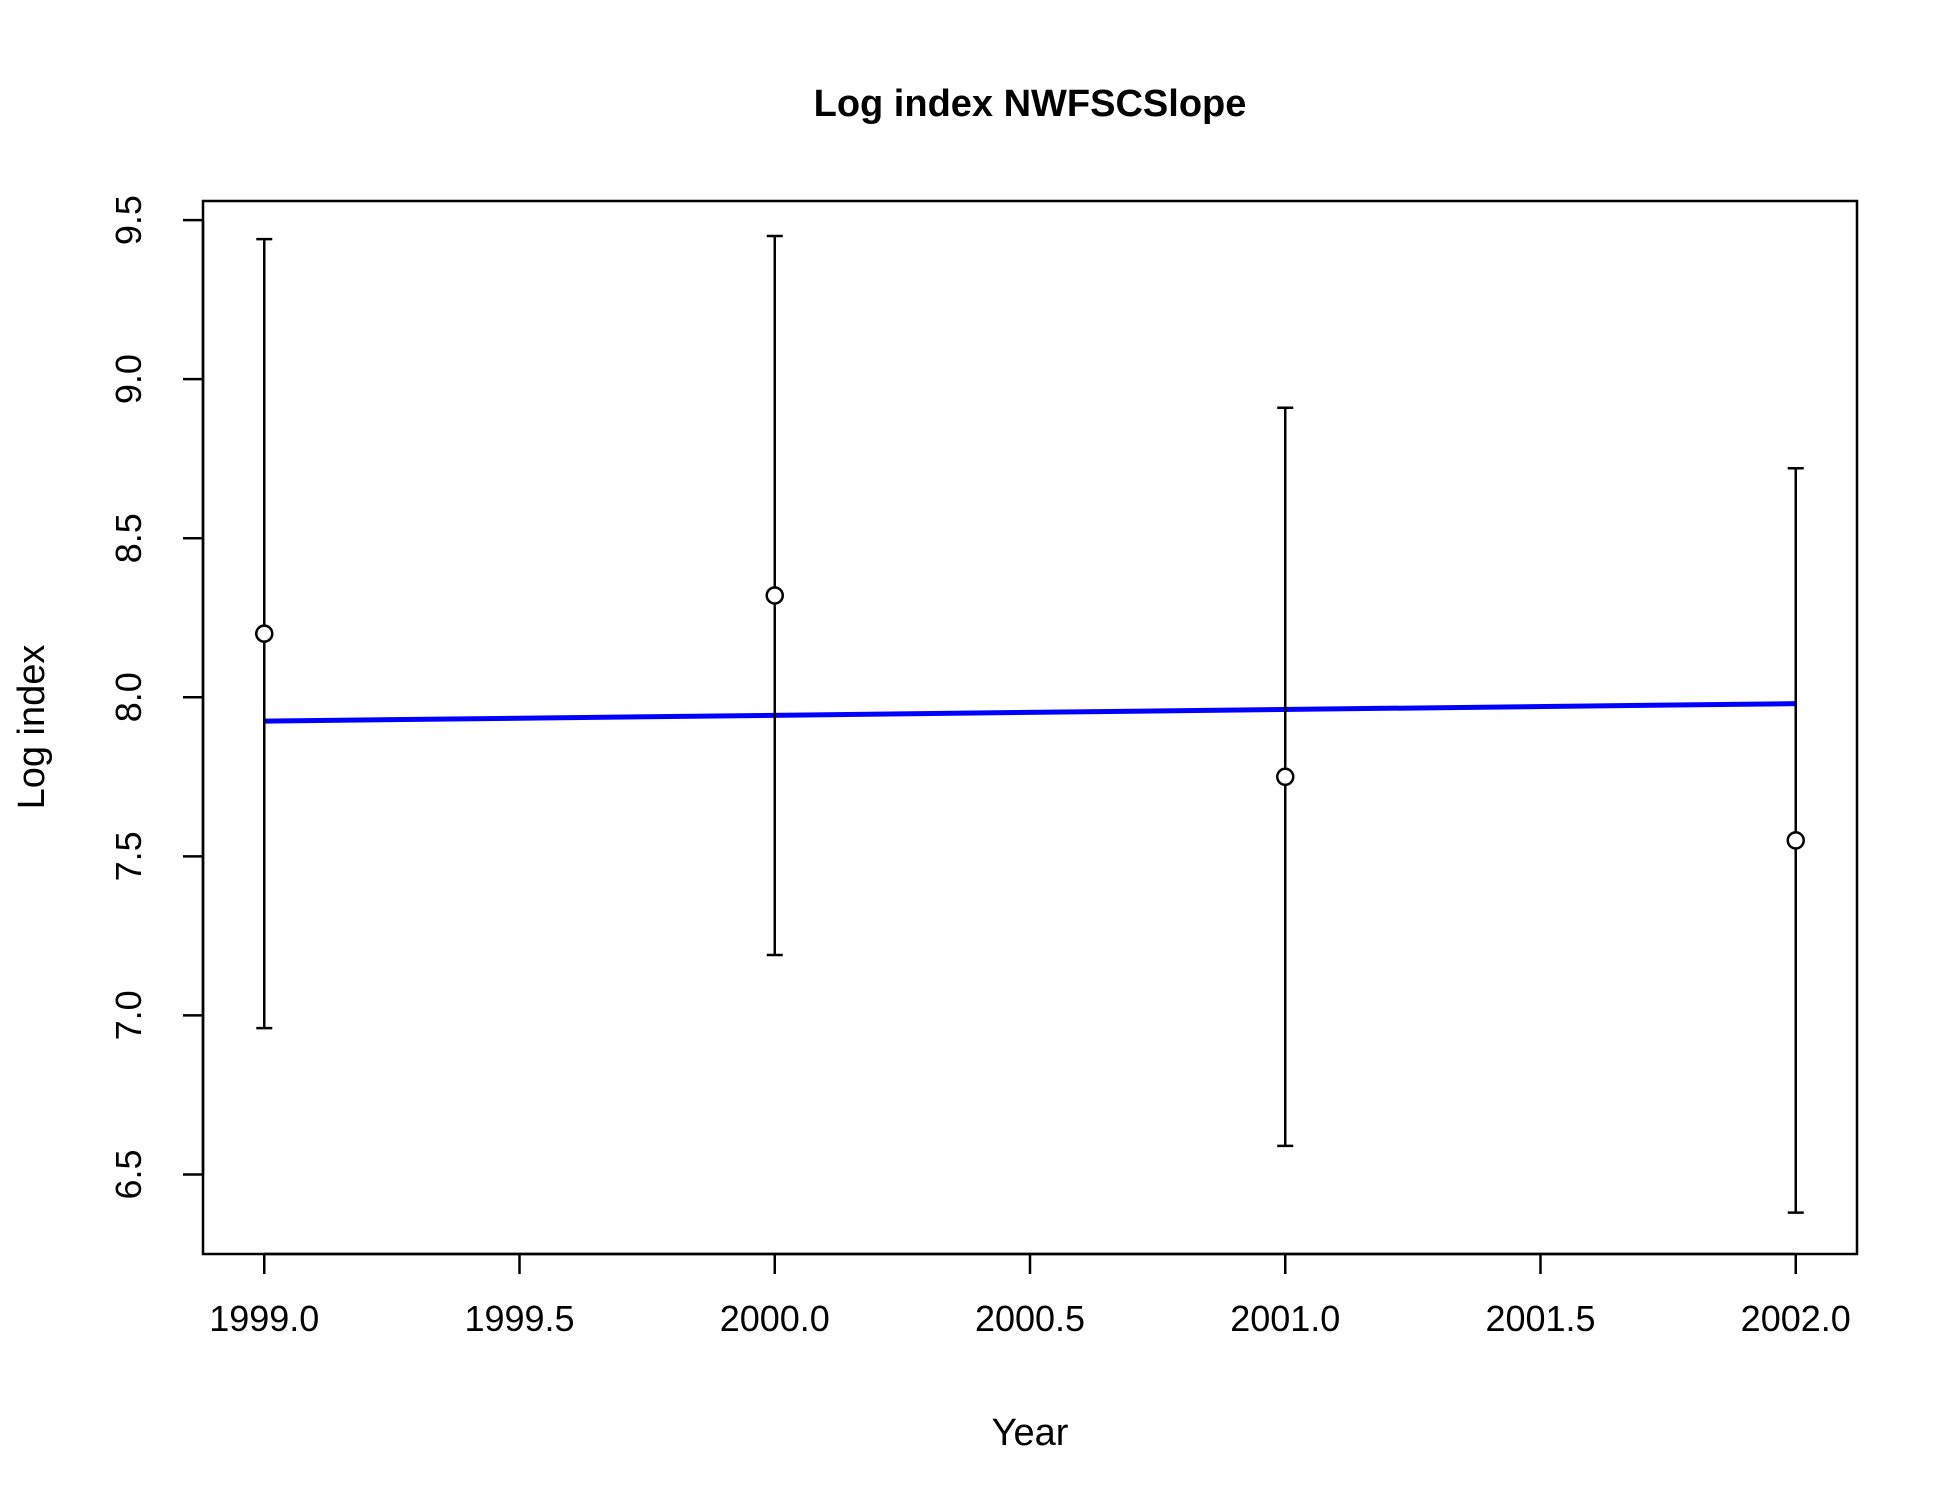 The image size is (1950, 1500). I want to click on y-tick-label: 9.0, so click(128, 379).